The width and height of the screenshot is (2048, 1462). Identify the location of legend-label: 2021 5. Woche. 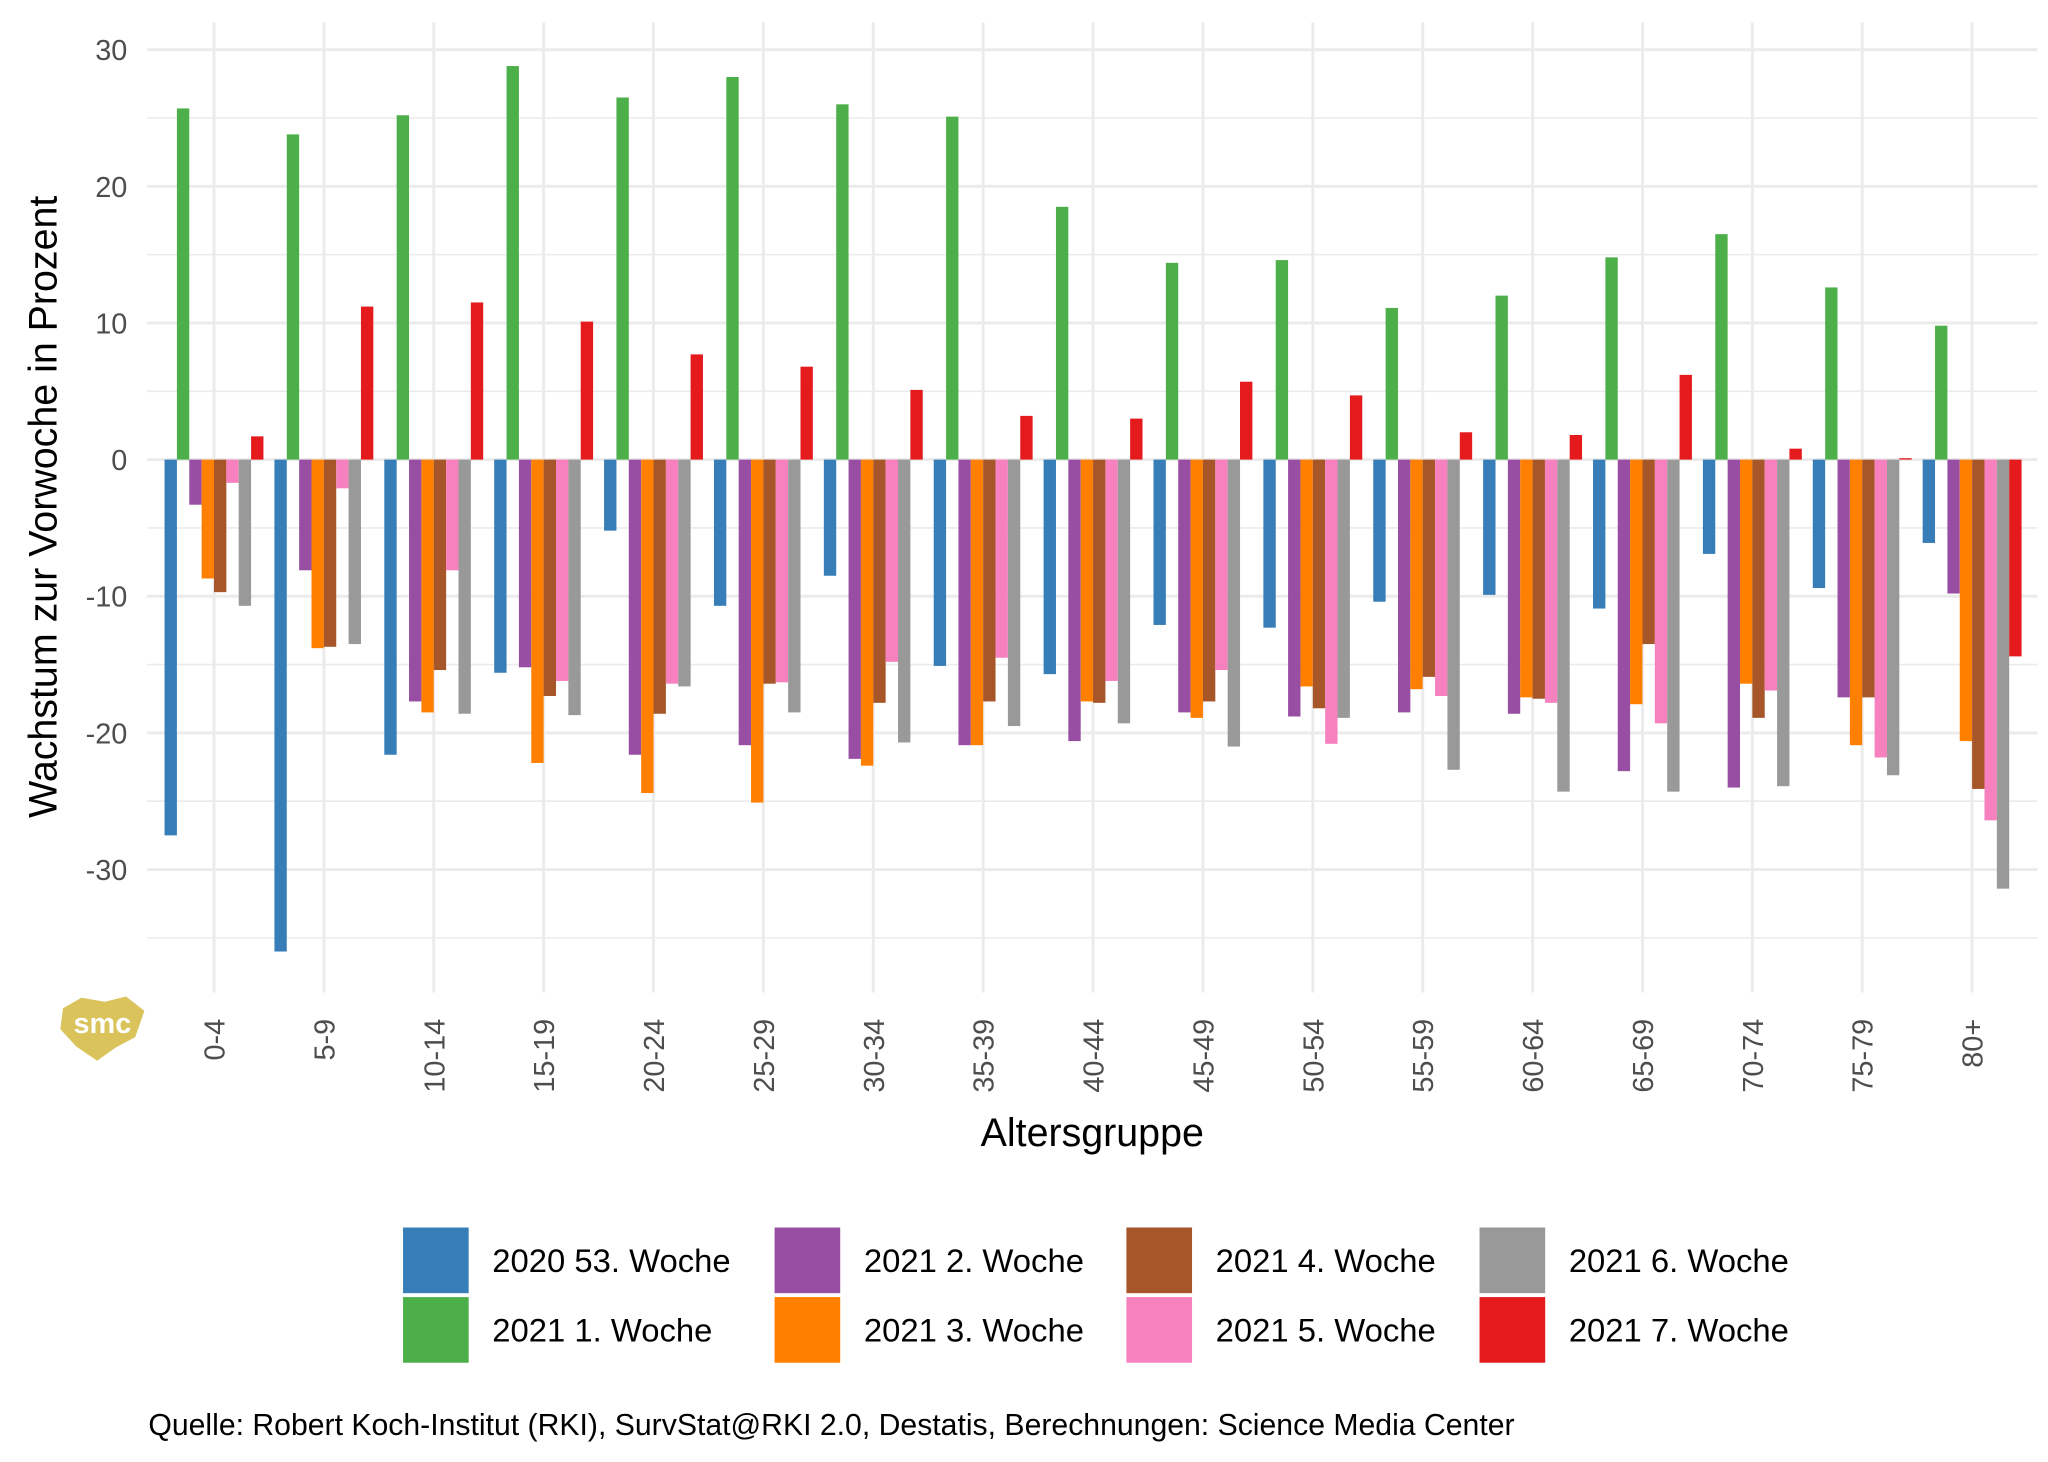
(1326, 1330).